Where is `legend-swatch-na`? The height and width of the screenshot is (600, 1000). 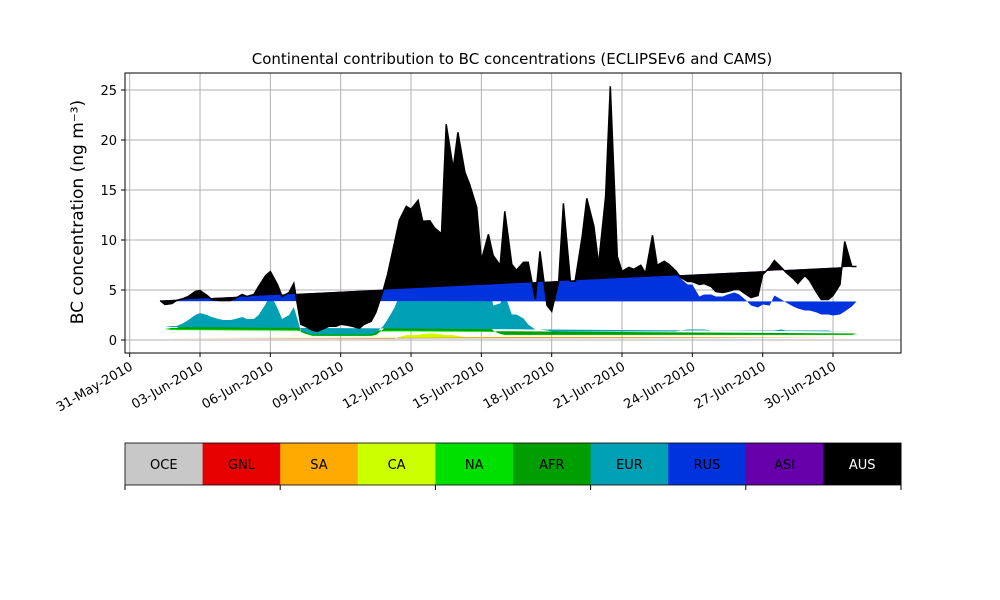 legend-swatch-na is located at coordinates (474, 464).